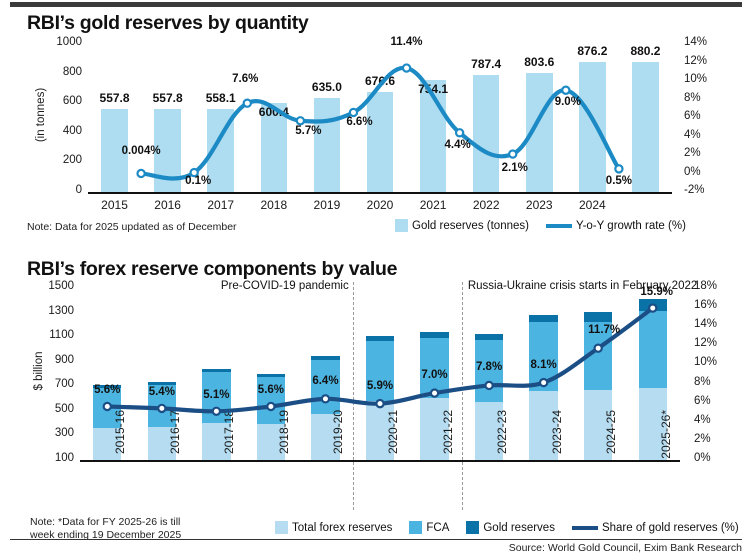 The width and height of the screenshot is (752, 556). Describe the element at coordinates (657, 292) in the screenshot. I see `chart2-gold-share-label: 15.9%` at that location.